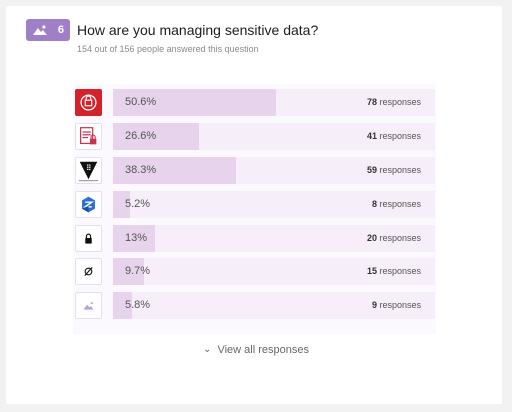 The height and width of the screenshot is (412, 512). What do you see at coordinates (88, 170) in the screenshot?
I see `vault-triangle-logo-icon` at bounding box center [88, 170].